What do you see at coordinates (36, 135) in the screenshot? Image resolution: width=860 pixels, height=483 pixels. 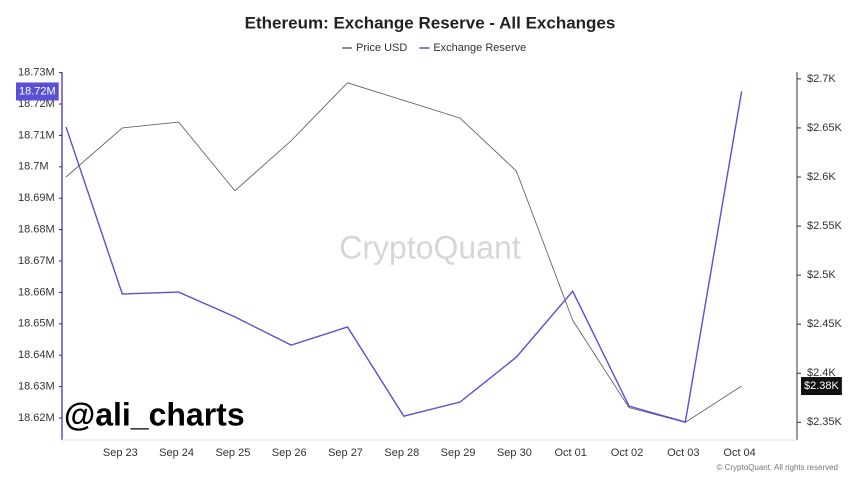 I see `y-tick-label: 18.71M` at bounding box center [36, 135].